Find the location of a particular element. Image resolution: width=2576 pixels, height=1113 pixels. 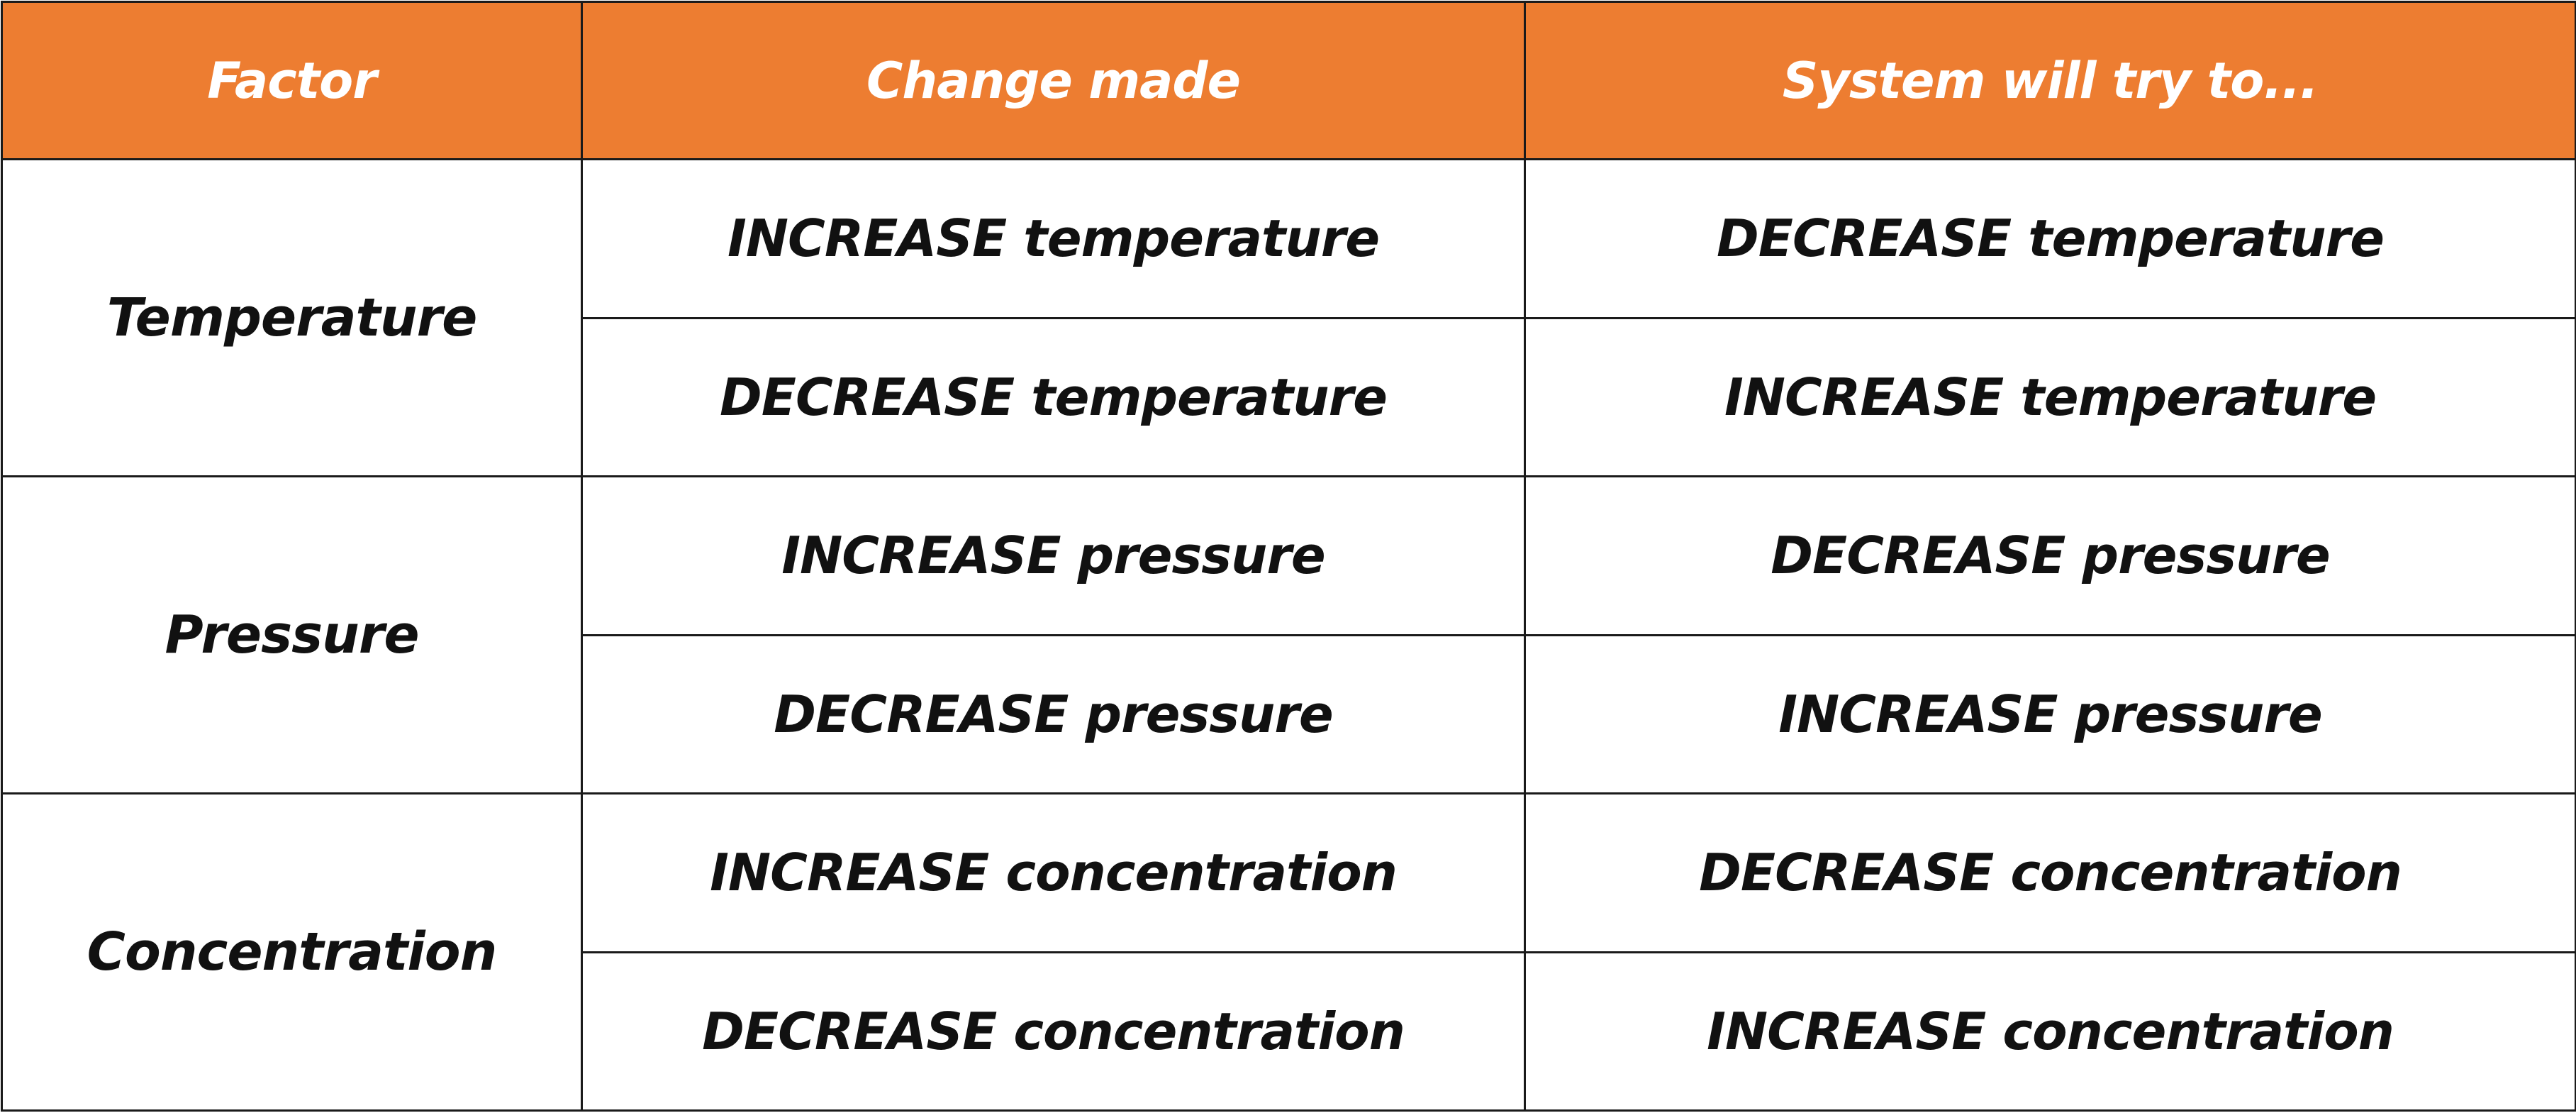

header-change-made: Change made is located at coordinates (1053, 81).